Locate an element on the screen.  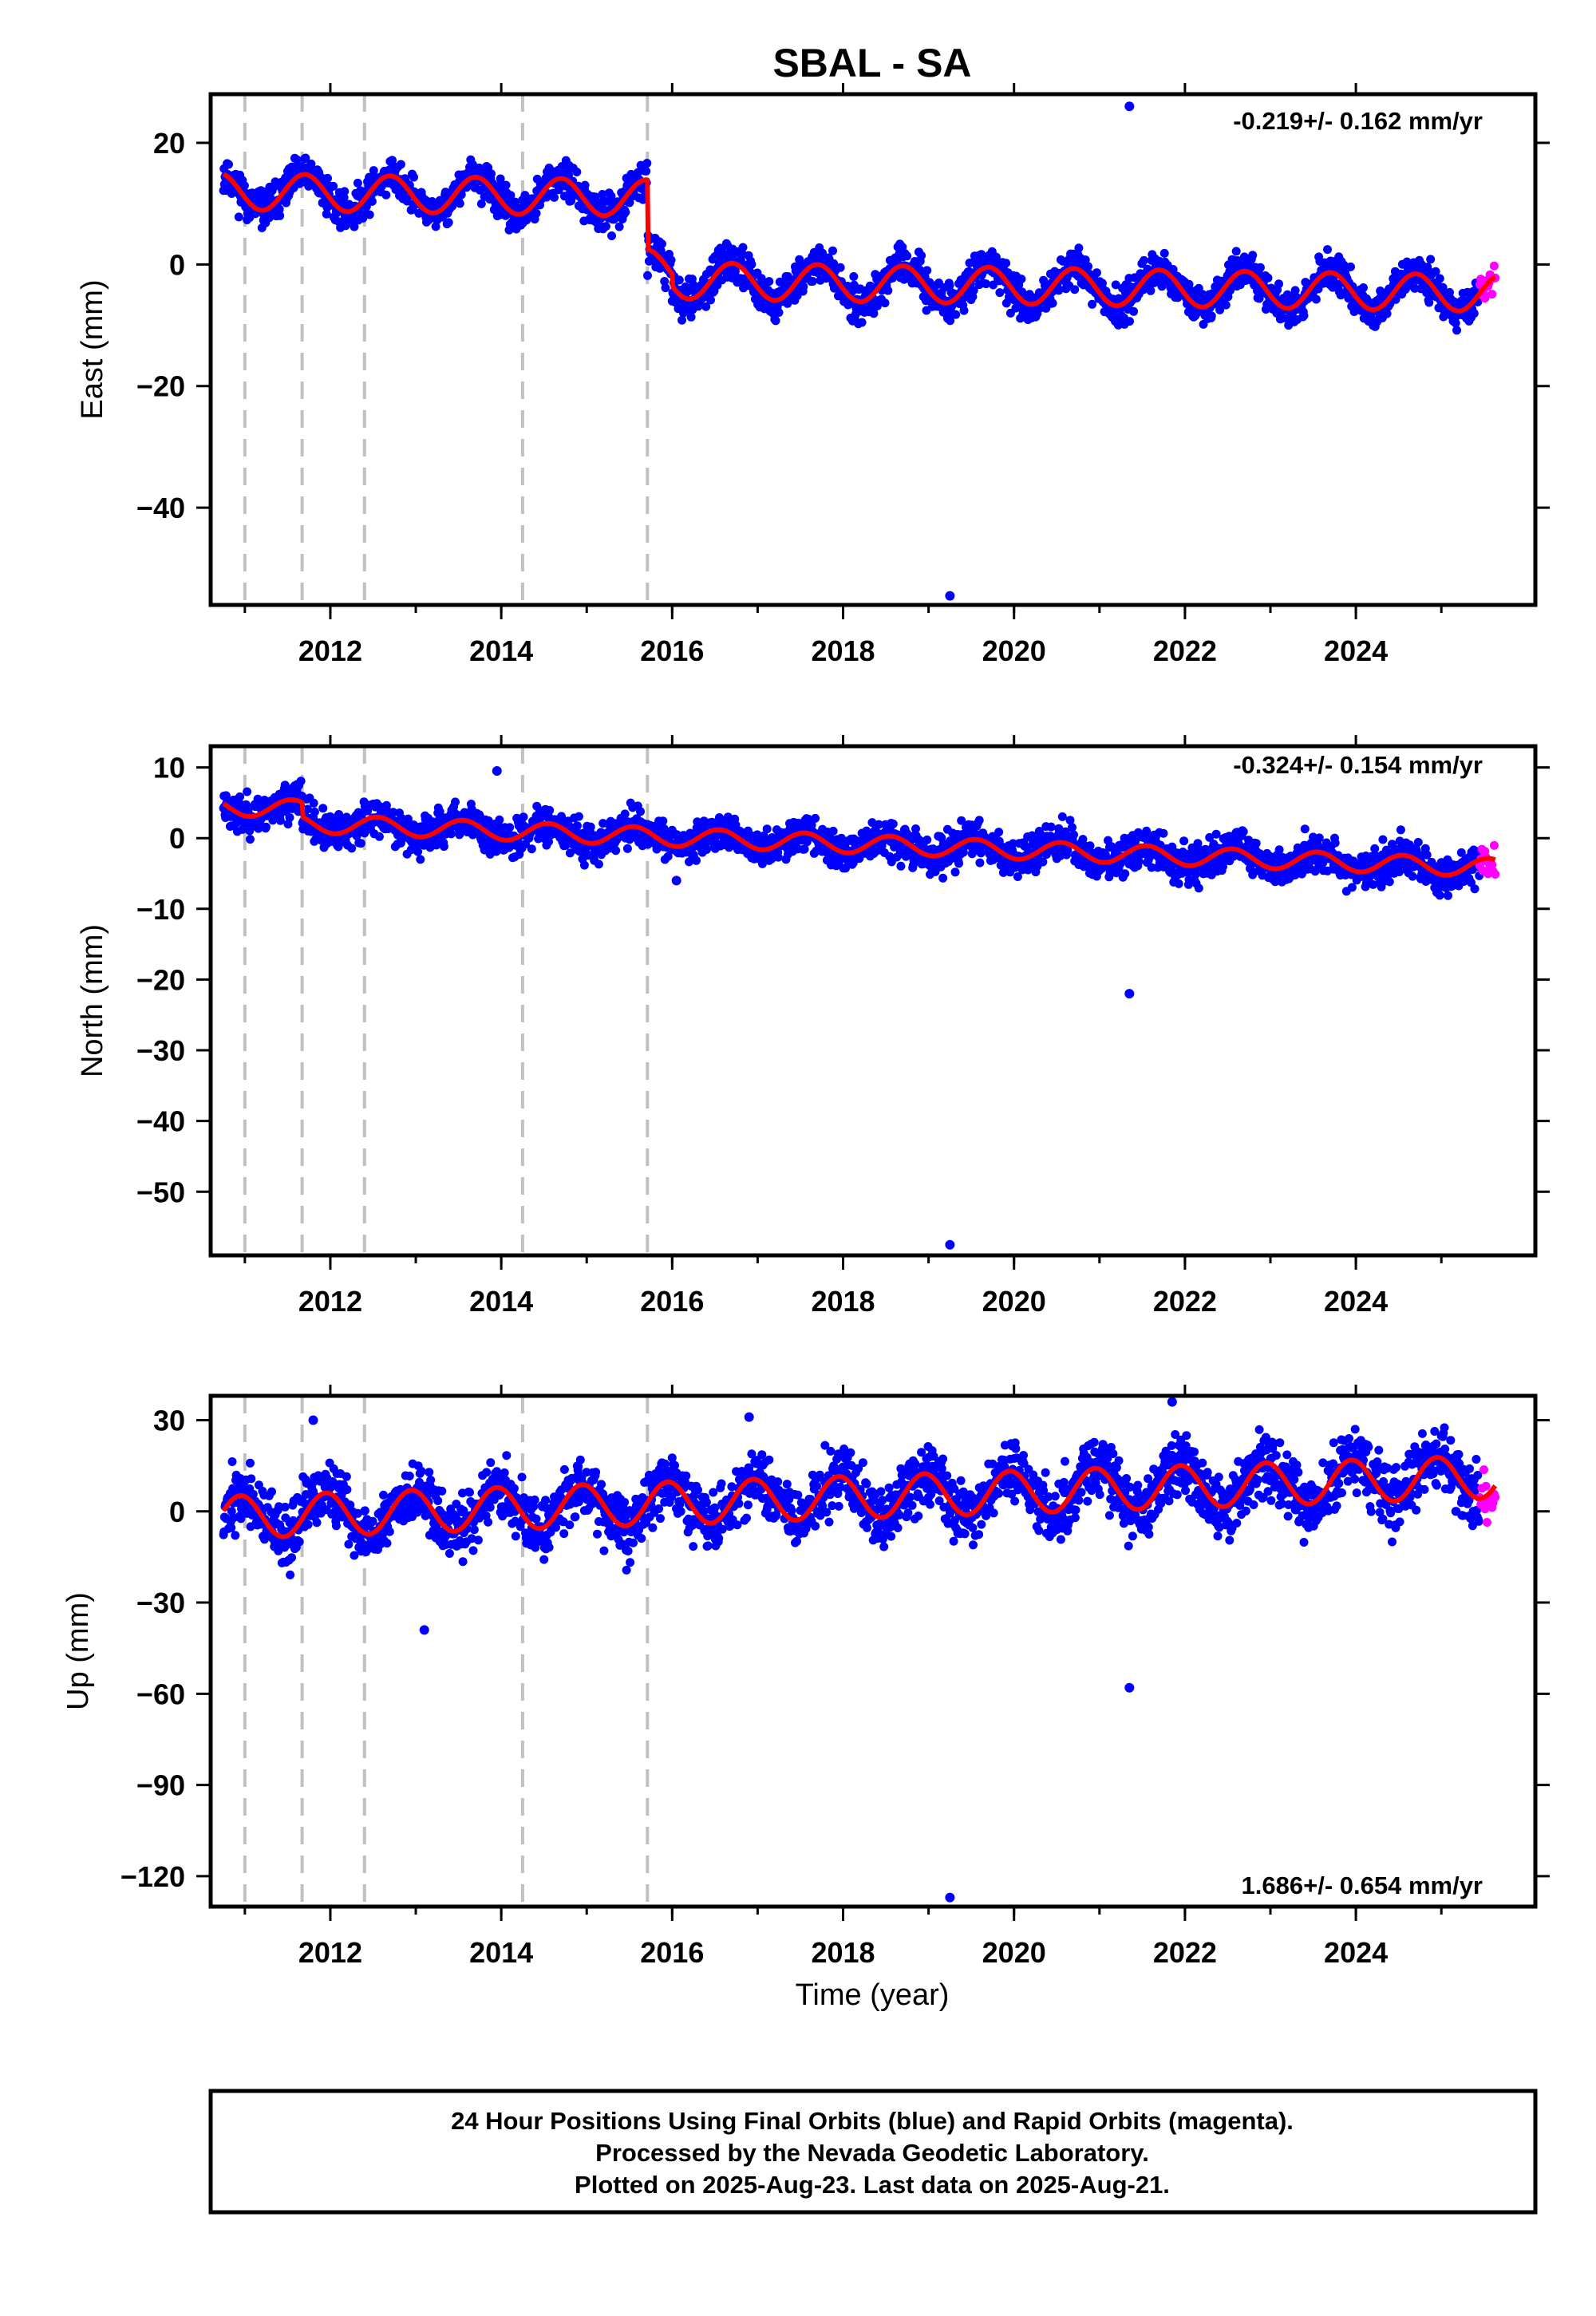
panel-east-y-label: East (mm) is located at coordinates (92, 349).